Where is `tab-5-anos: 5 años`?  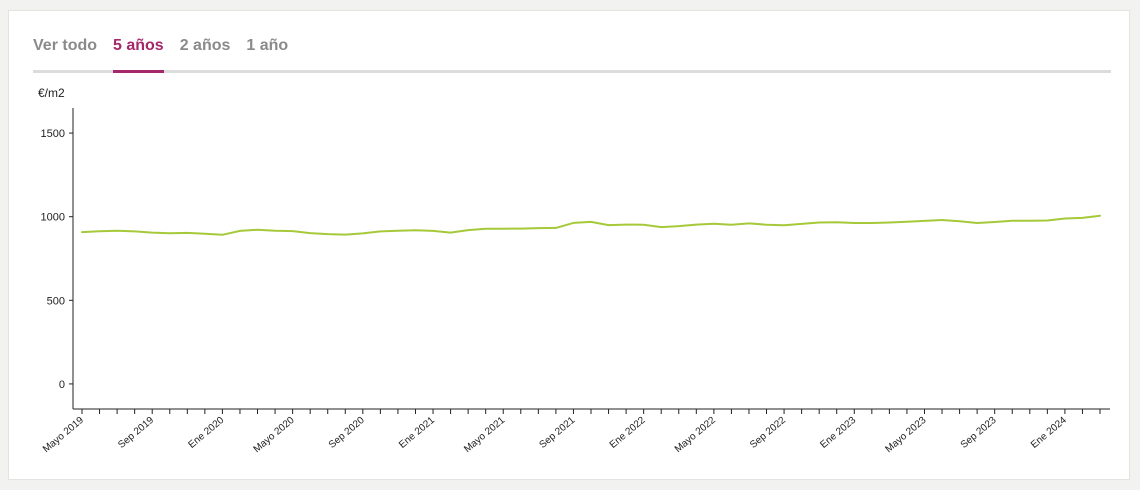
tab-5-anos: 5 años is located at coordinates (138, 54).